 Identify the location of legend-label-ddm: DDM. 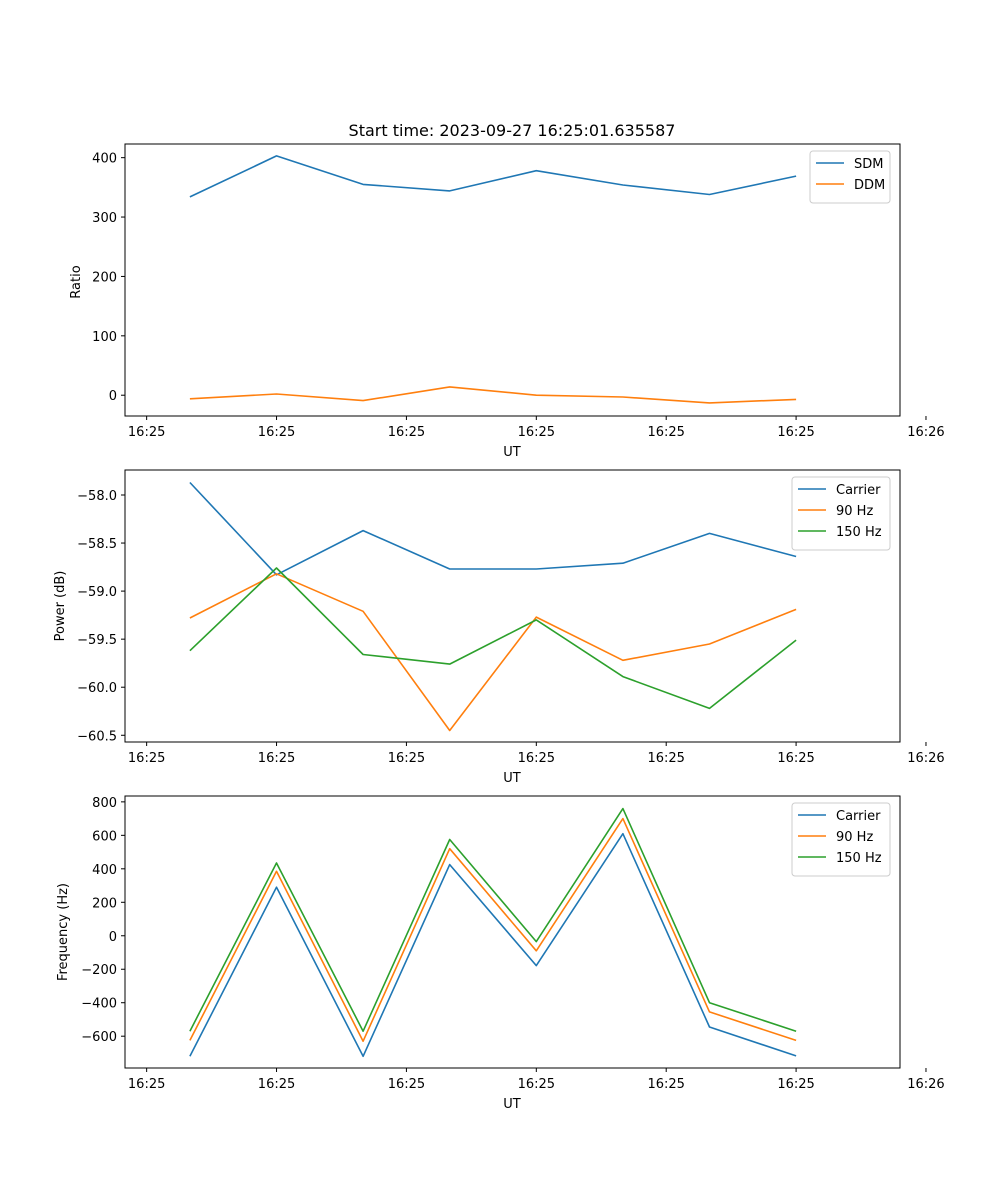
(869, 185).